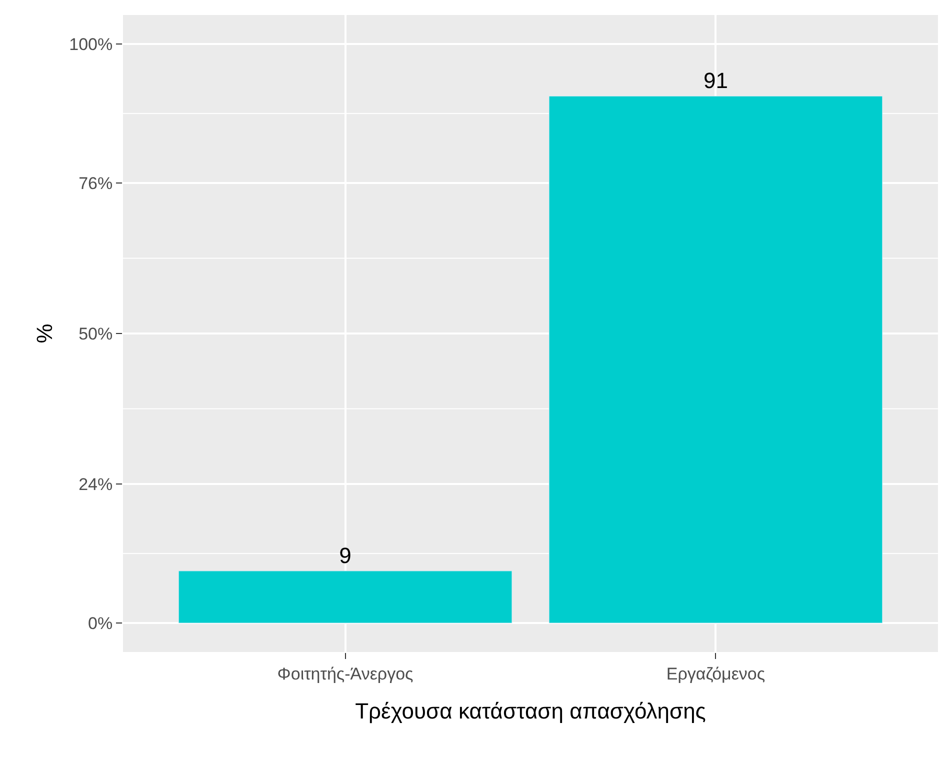  I want to click on x-axis-title: Τρέχουσα κατάσταση απασχόλησης, so click(530, 711).